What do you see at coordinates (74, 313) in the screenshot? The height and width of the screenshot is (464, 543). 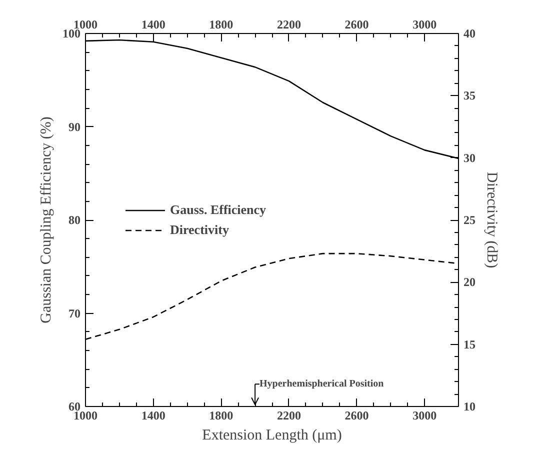 I see `y-tick-label: 70` at bounding box center [74, 313].